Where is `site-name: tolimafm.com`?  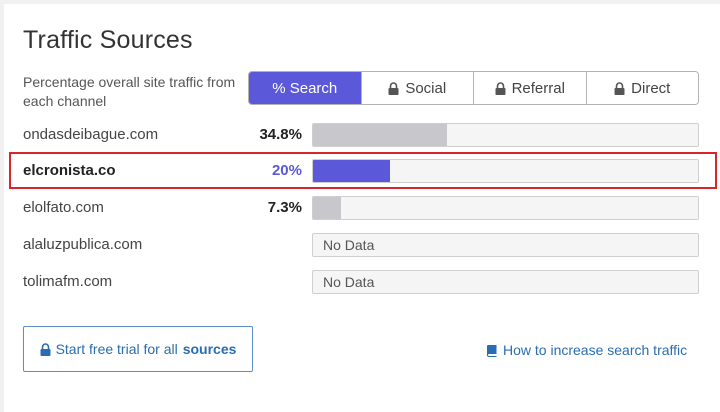 site-name: tolimafm.com is located at coordinates (68, 281).